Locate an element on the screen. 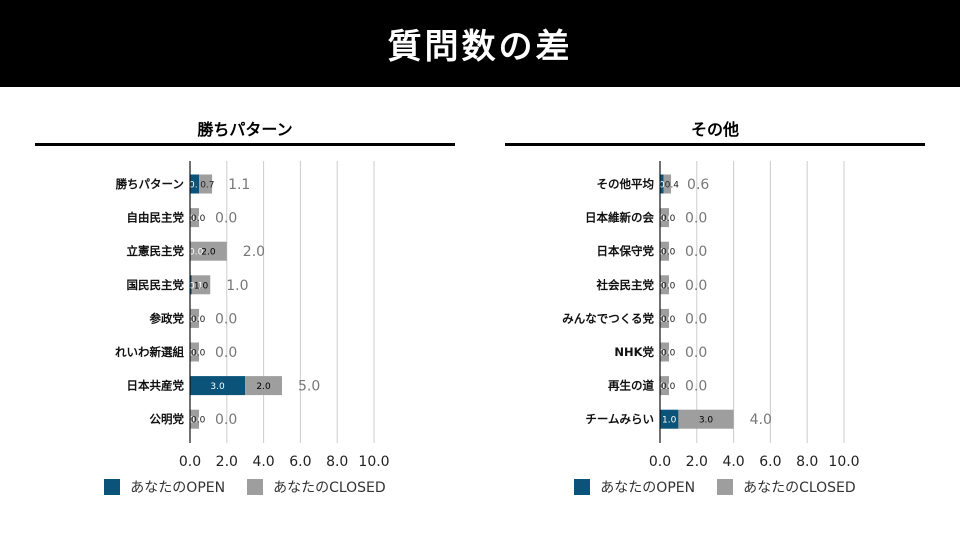 The width and height of the screenshot is (960, 540). total-label: 2.0 is located at coordinates (254, 252).